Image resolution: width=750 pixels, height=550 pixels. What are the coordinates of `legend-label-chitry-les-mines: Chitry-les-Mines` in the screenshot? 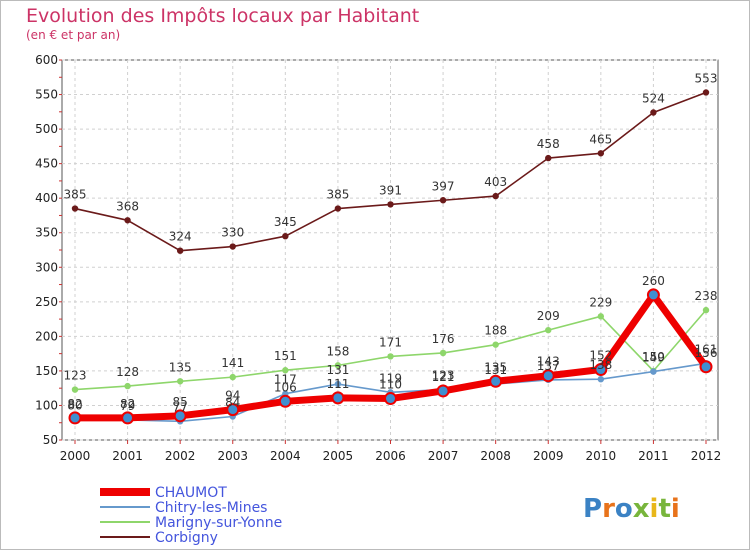 It's located at (211, 508).